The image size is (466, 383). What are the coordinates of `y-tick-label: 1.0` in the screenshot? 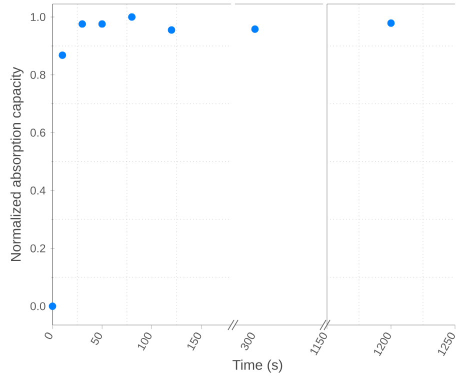 It's located at (38, 17).